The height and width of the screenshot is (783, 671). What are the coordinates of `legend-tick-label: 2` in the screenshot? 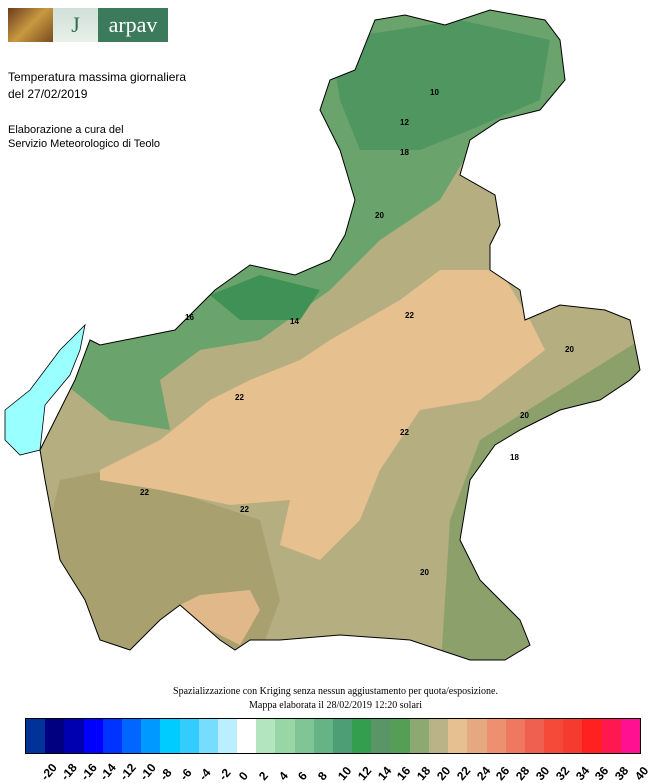 It's located at (263, 775).